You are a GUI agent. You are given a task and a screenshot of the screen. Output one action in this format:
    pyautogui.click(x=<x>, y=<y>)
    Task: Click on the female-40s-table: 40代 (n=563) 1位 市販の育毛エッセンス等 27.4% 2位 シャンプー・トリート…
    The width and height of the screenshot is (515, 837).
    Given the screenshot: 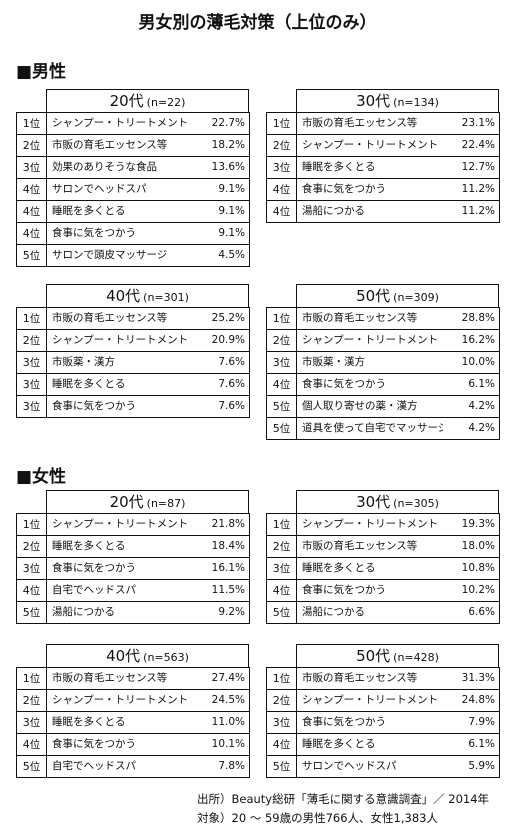 What is the action you would take?
    pyautogui.click(x=133, y=711)
    